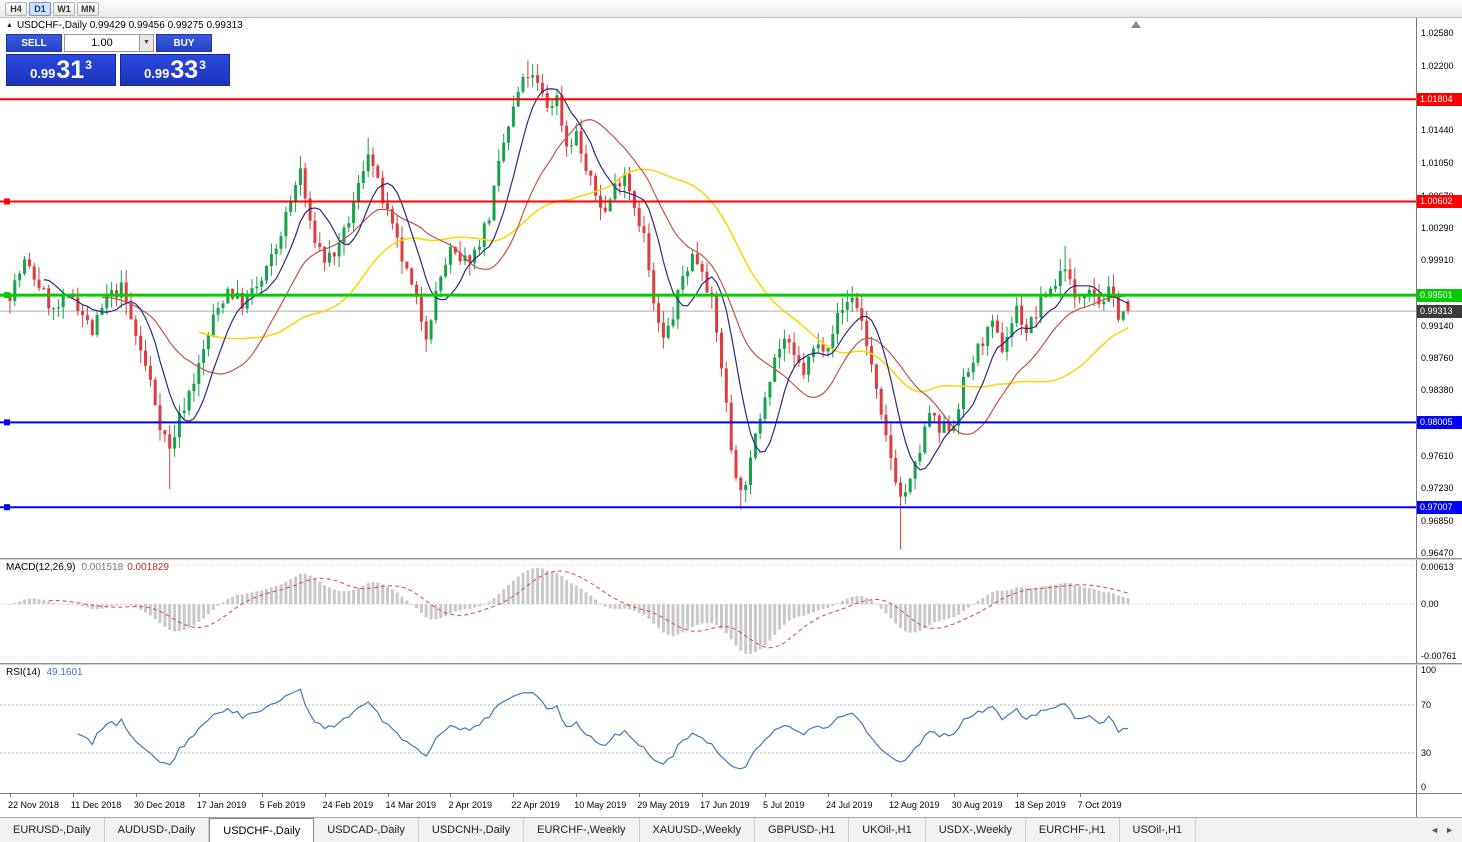  I want to click on timeframe-button-w1: W1, so click(64, 8).